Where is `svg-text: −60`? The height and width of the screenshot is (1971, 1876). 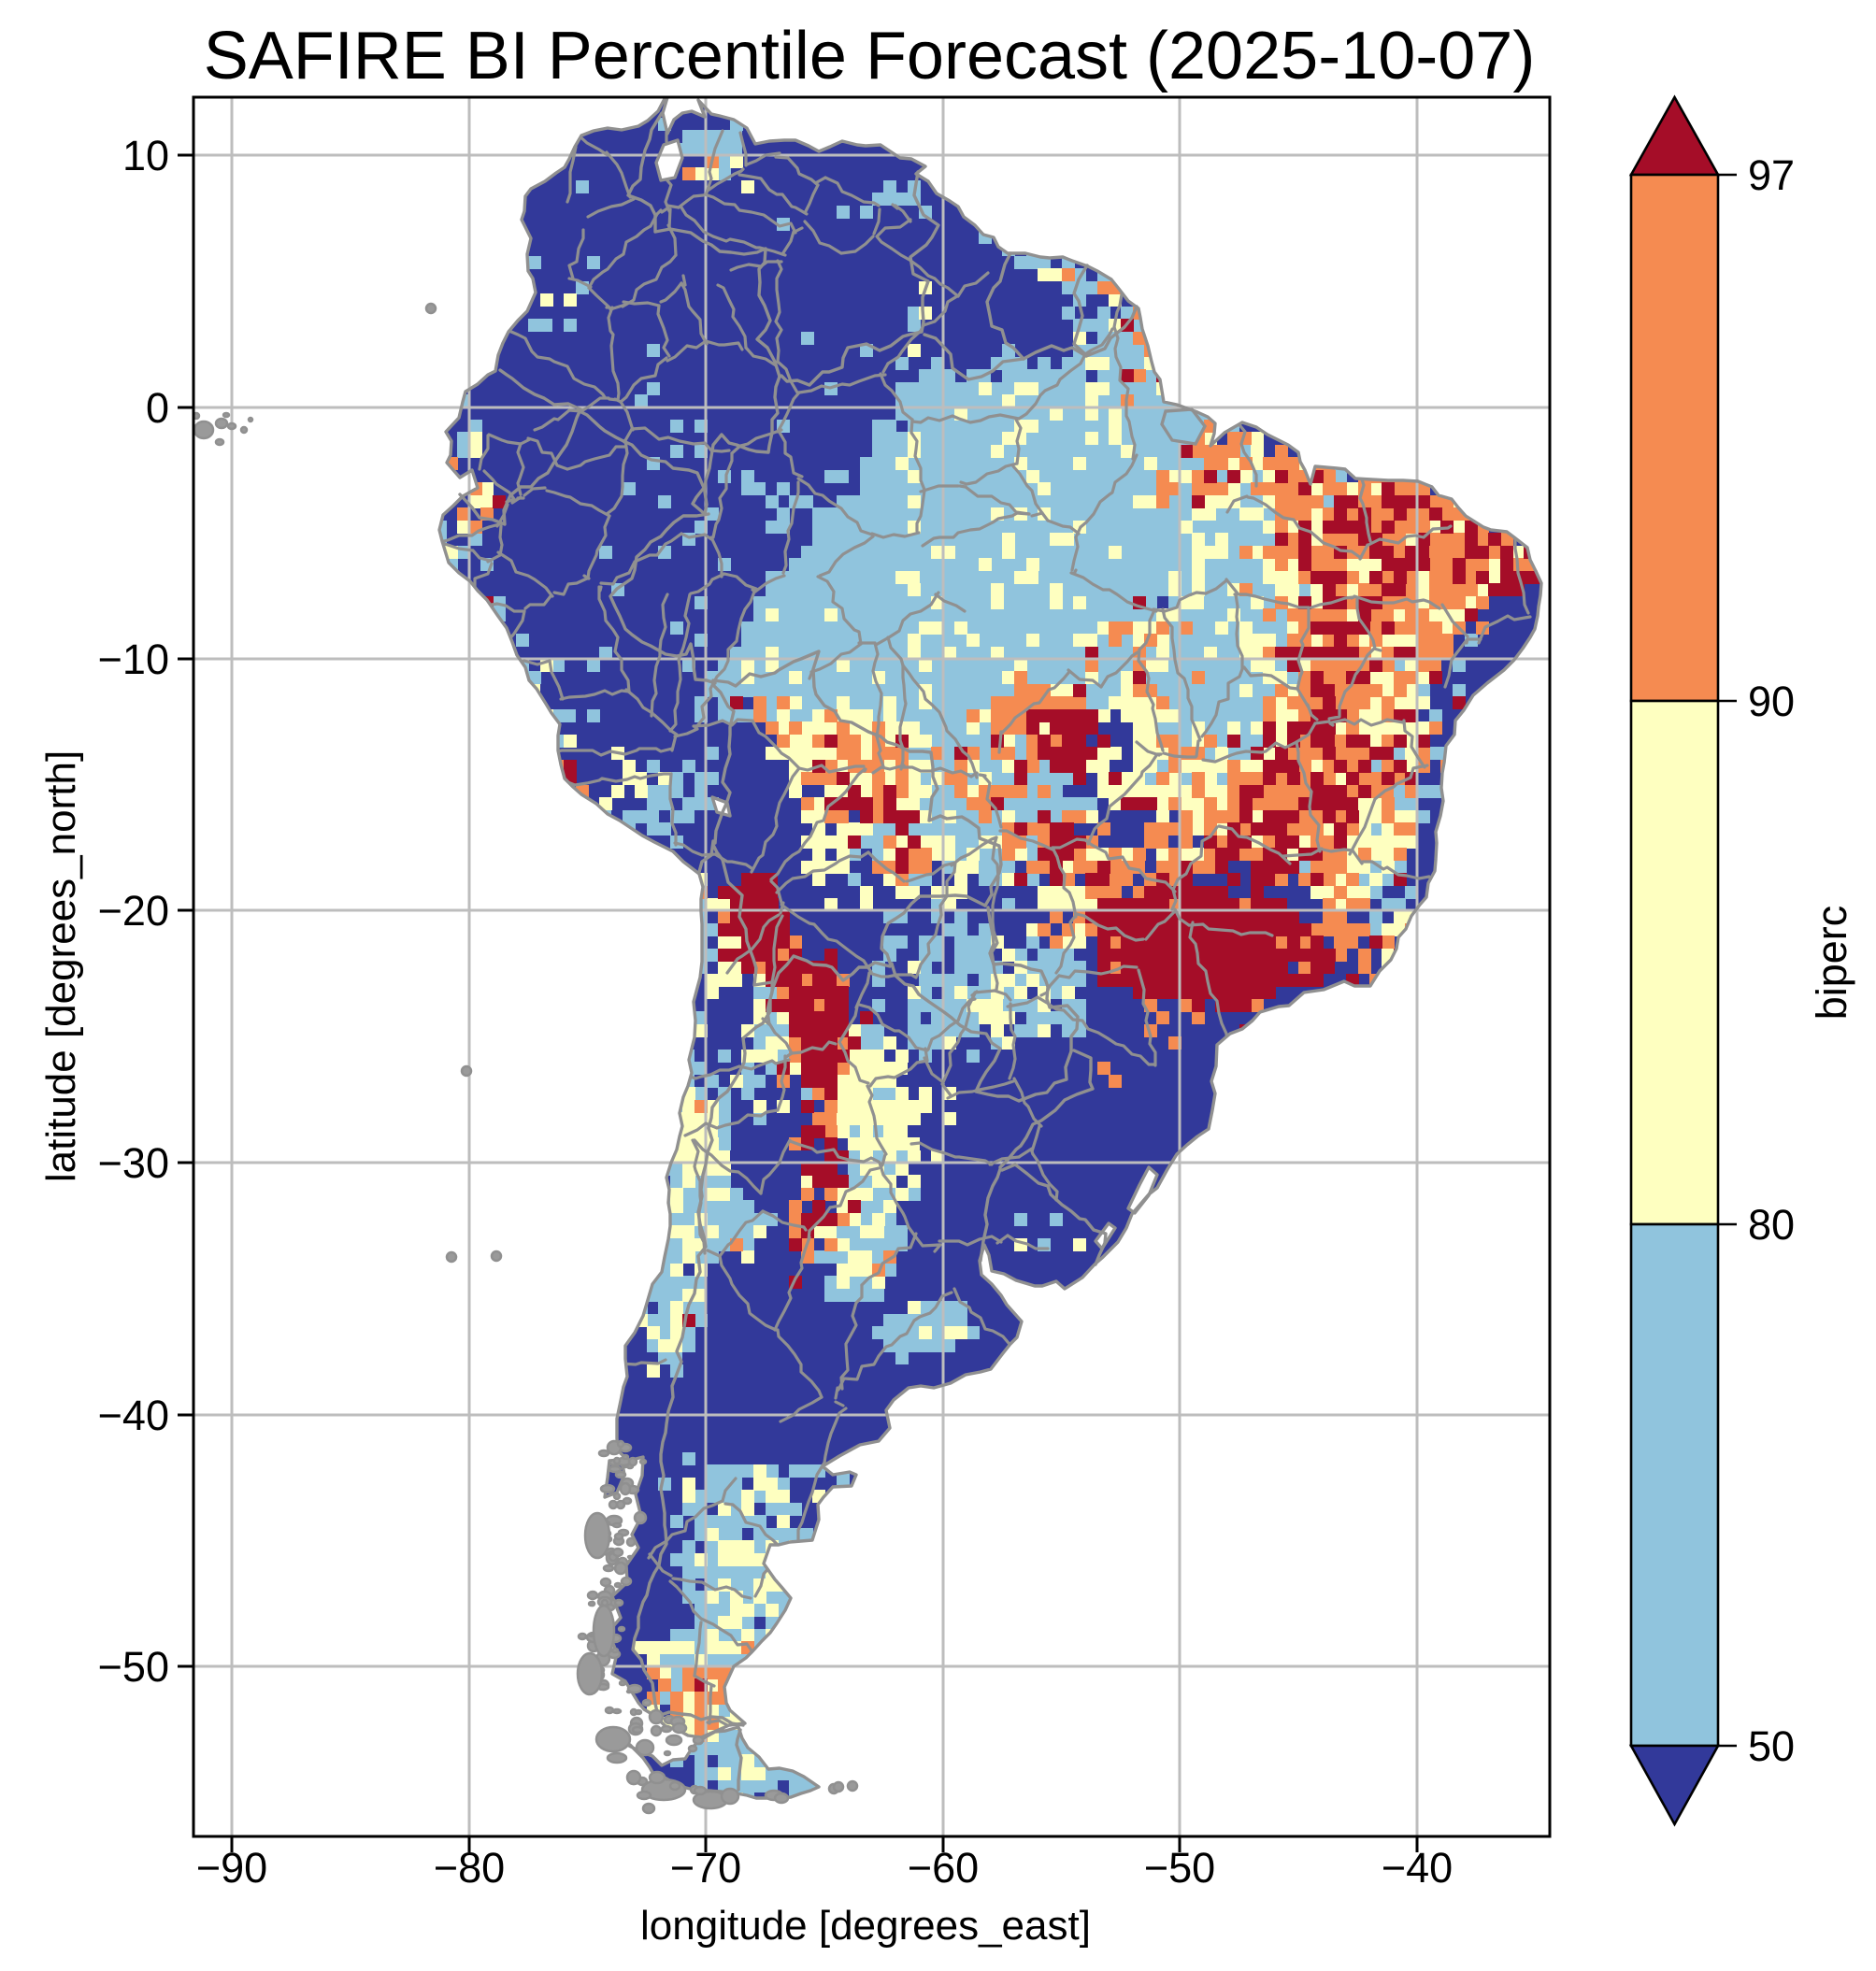 svg-text: −60 is located at coordinates (944, 1868).